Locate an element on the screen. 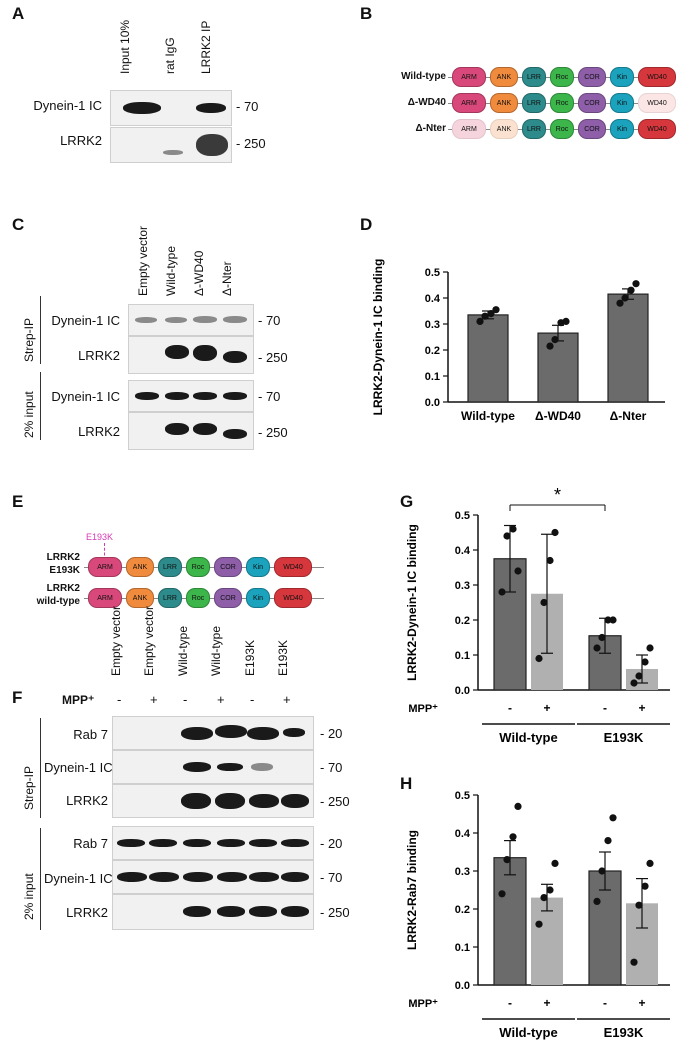 The height and width of the screenshot is (1053, 685). row-label-c-lrrk2-ip: LRRK2 is located at coordinates (99, 355).